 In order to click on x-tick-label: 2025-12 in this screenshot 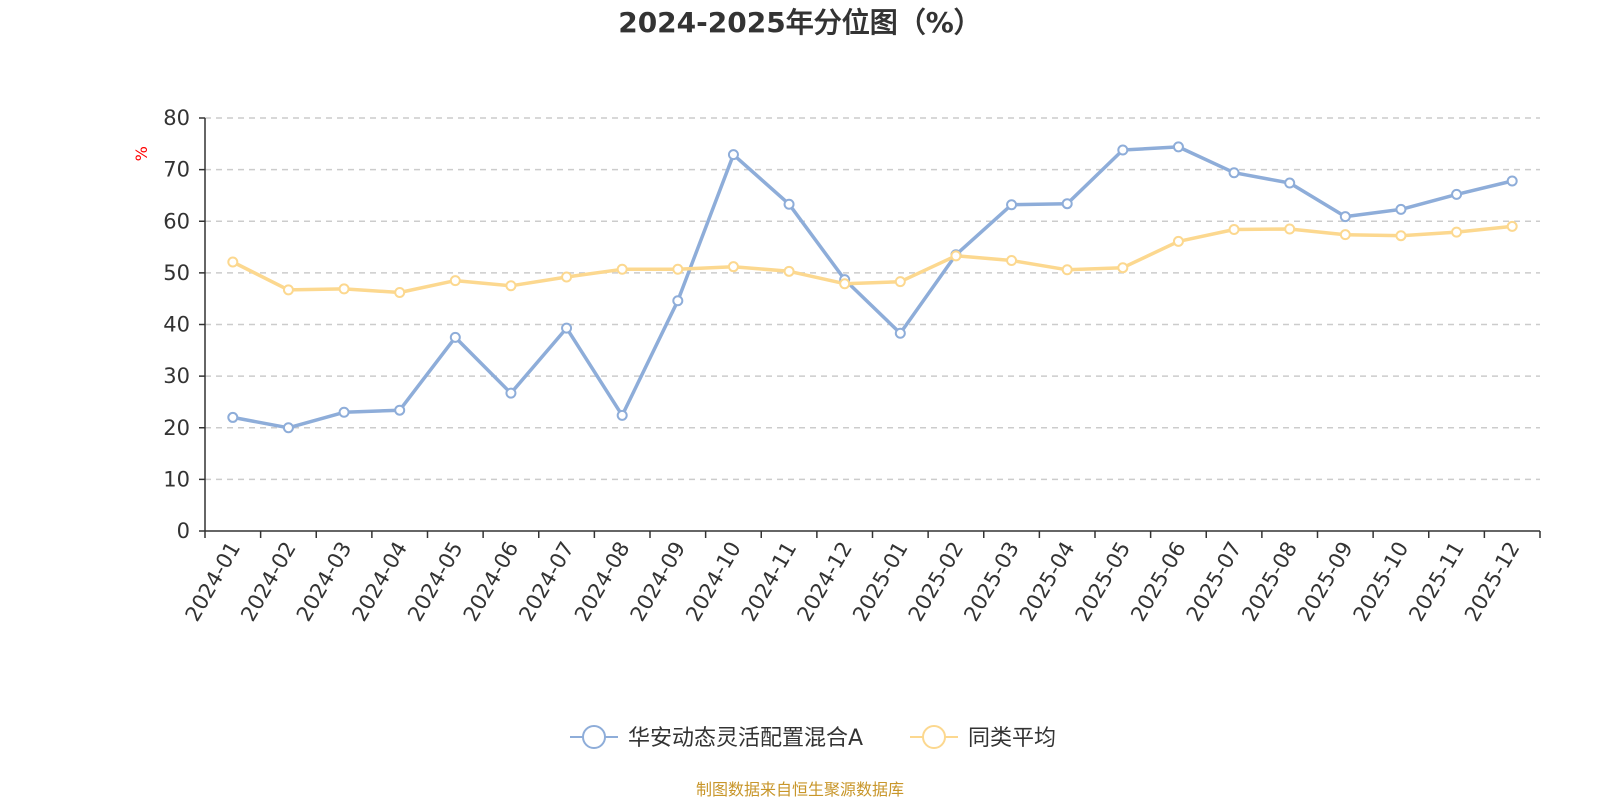, I will do `click(1492, 582)`.